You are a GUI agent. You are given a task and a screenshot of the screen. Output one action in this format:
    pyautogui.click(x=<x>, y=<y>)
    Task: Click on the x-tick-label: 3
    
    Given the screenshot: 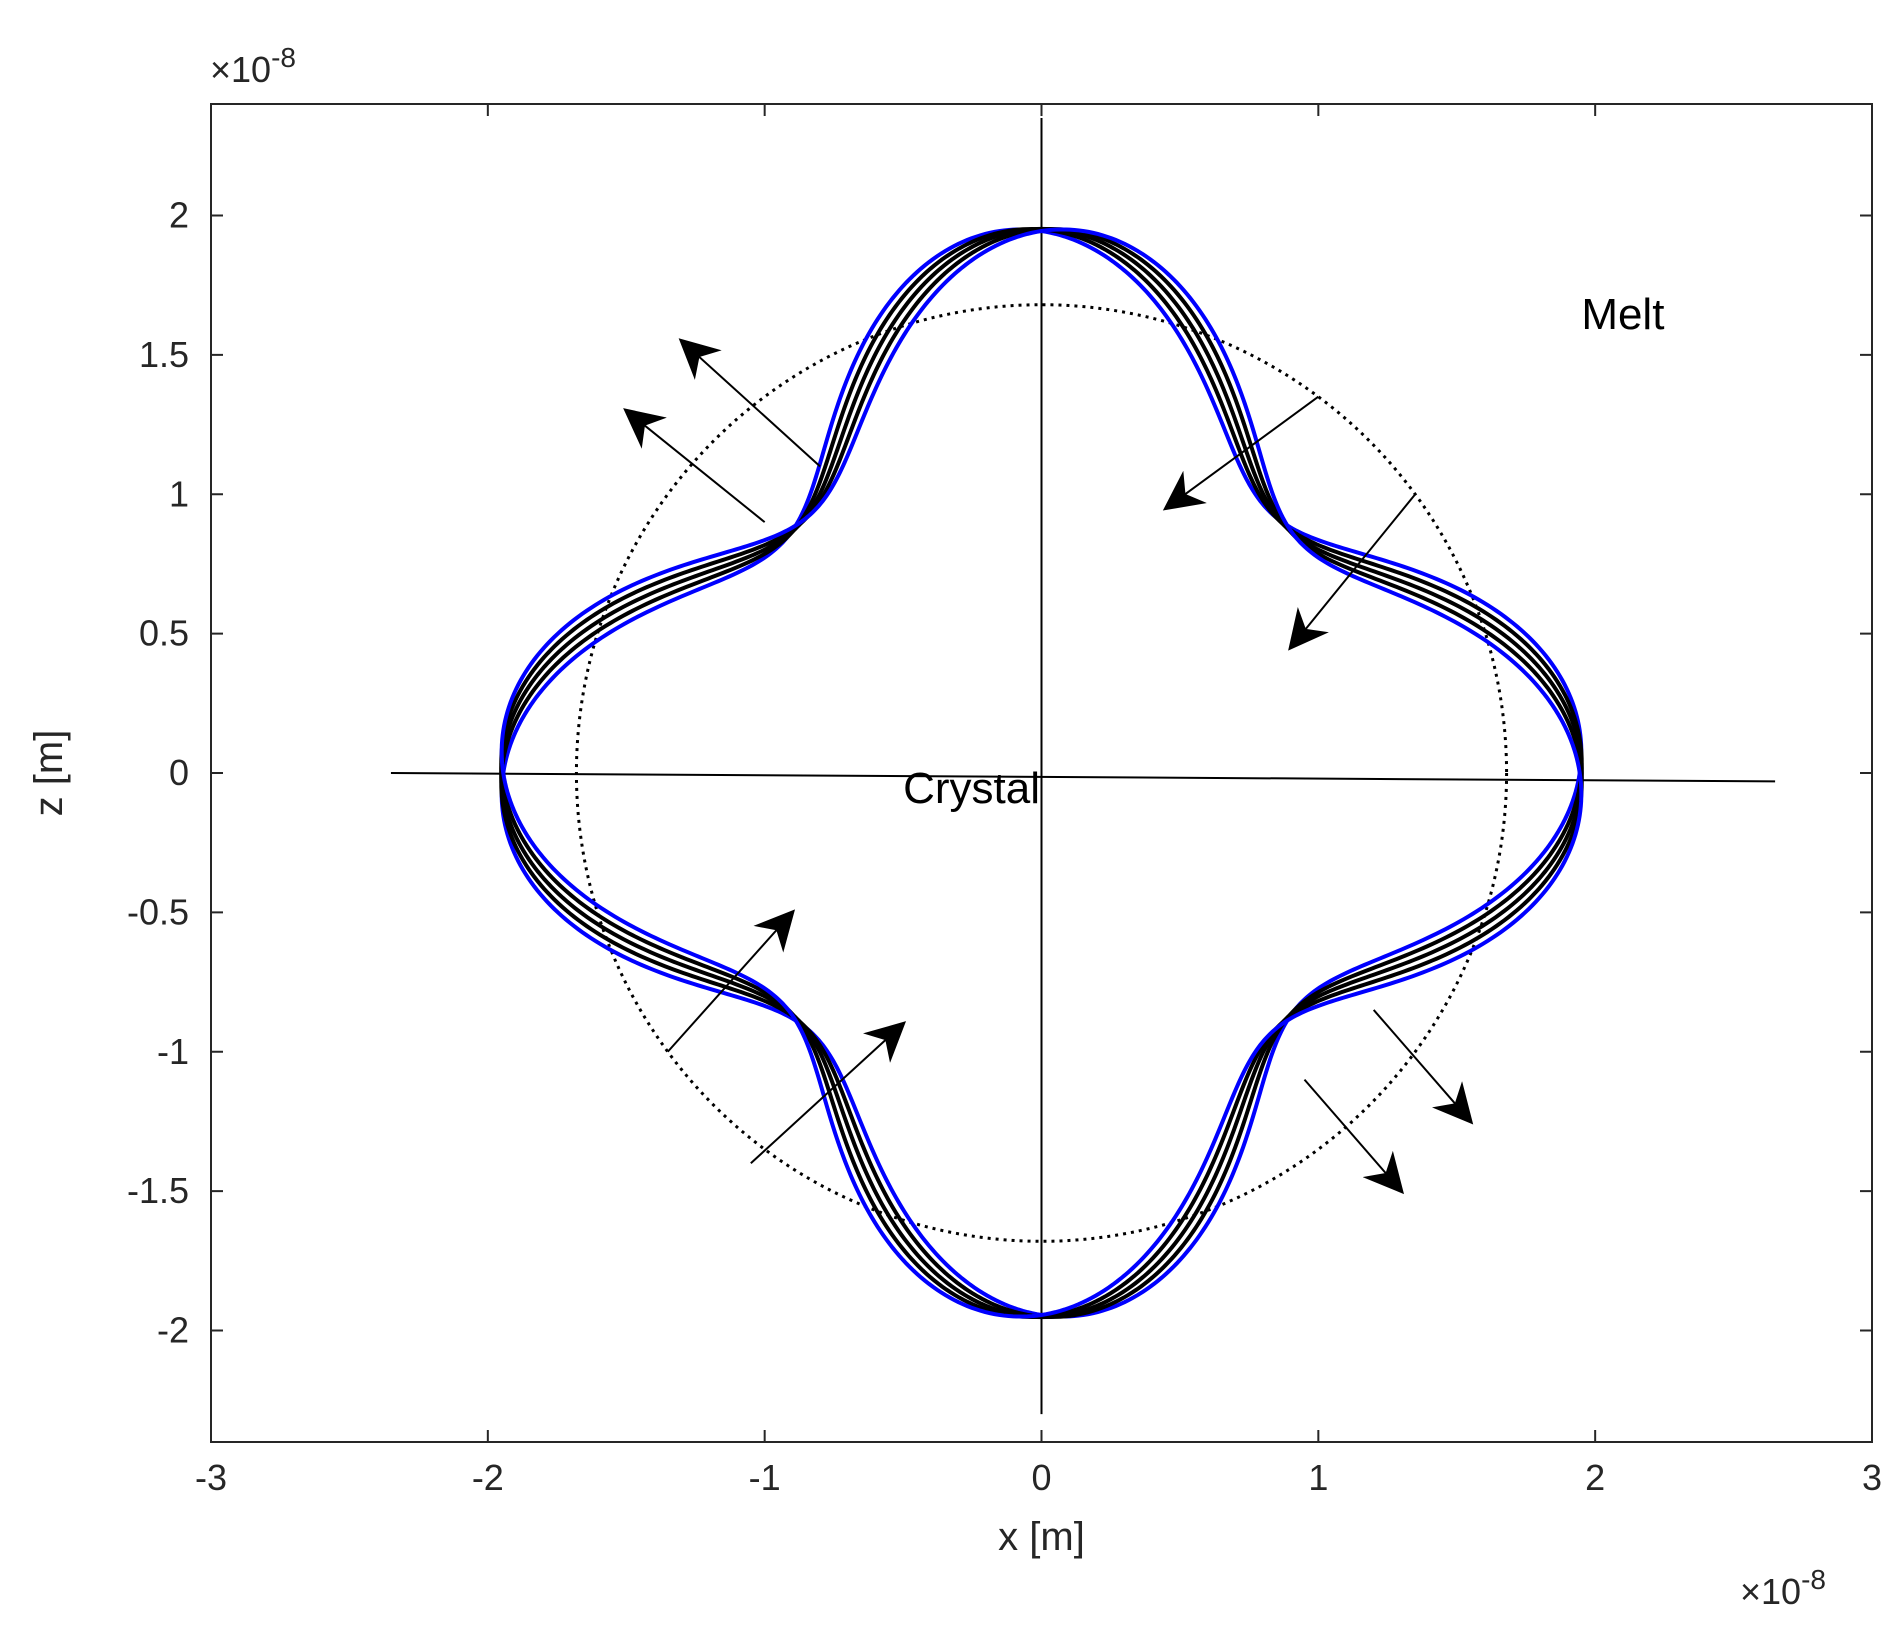 What is the action you would take?
    pyautogui.click(x=1872, y=1477)
    